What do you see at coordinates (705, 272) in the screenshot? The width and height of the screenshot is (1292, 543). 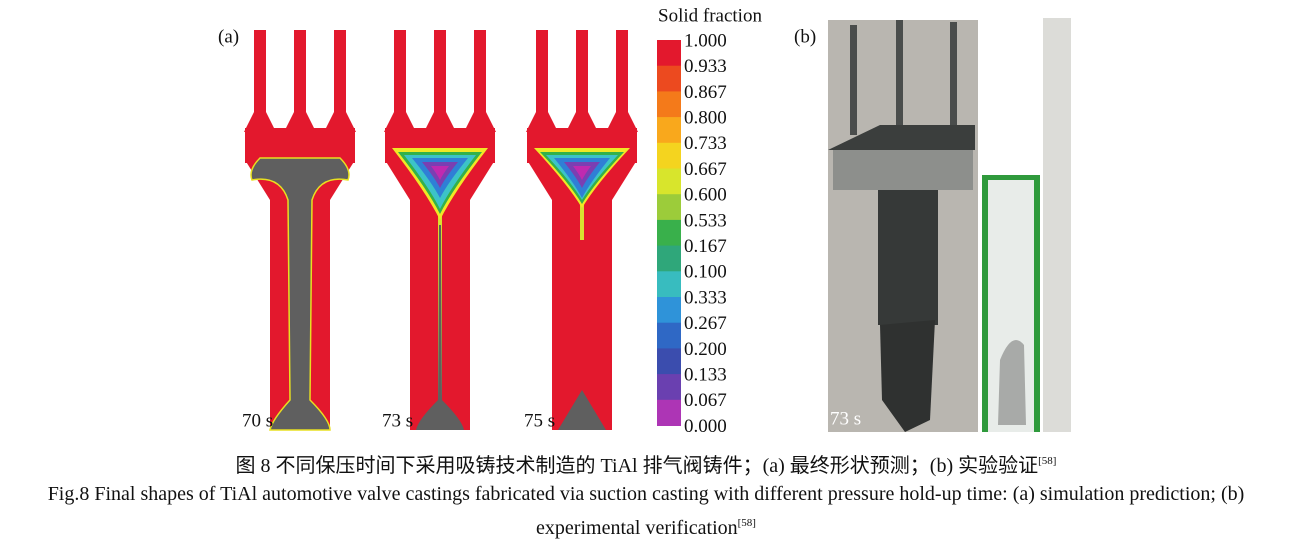 I see `colorbar-label: 0.100` at bounding box center [705, 272].